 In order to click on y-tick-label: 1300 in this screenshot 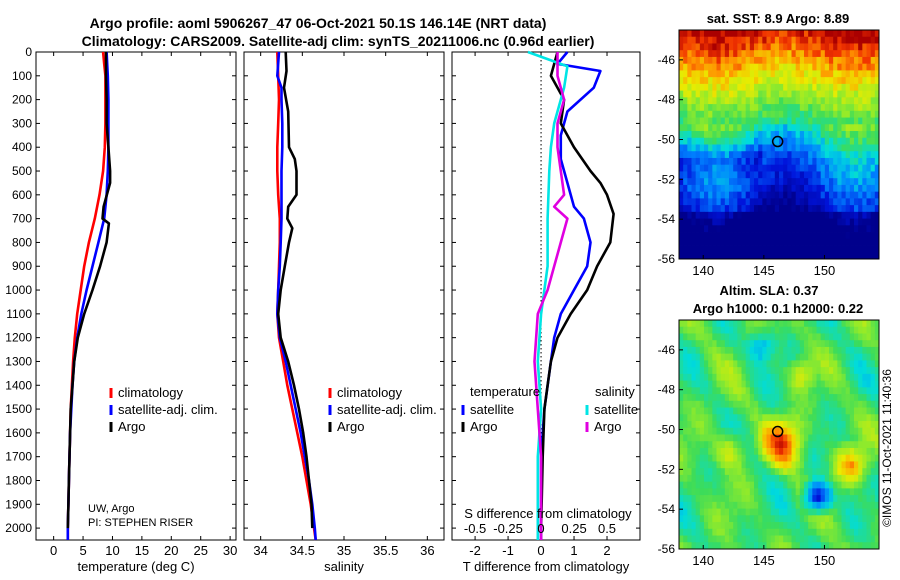, I will do `click(18, 361)`.